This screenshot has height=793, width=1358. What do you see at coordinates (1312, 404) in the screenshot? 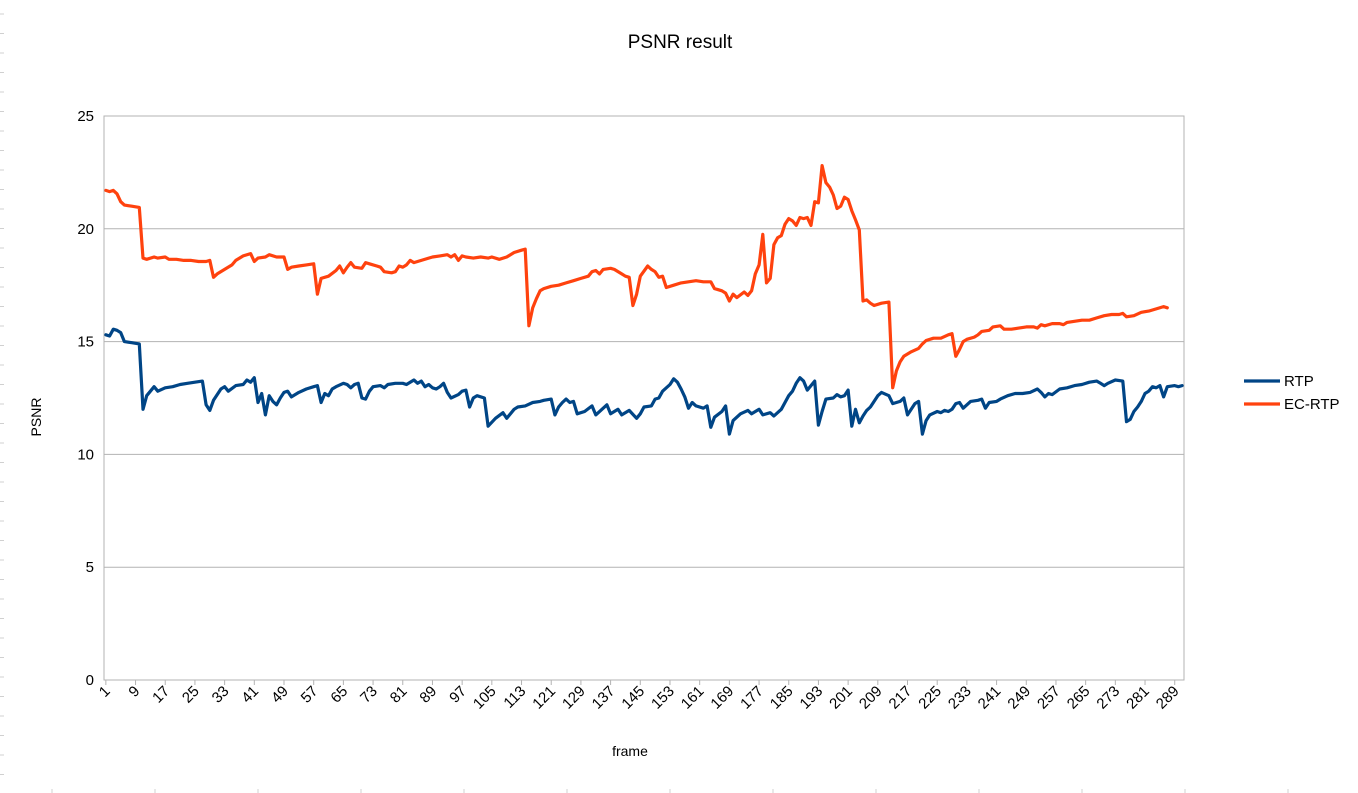
I see `legend-label: EC-RTP` at bounding box center [1312, 404].